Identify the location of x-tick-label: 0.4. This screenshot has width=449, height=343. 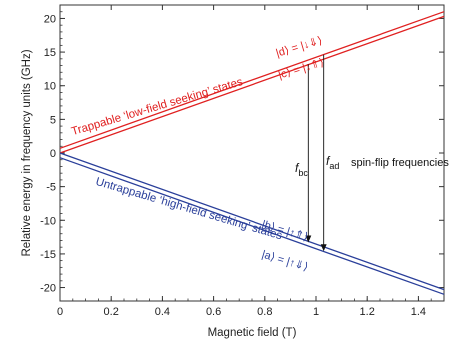
(162, 312).